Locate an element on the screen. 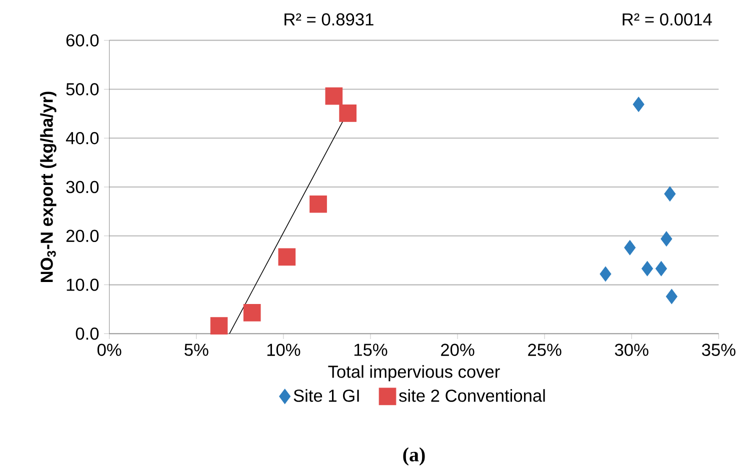  legend-label: site 2 Conventional is located at coordinates (472, 395).